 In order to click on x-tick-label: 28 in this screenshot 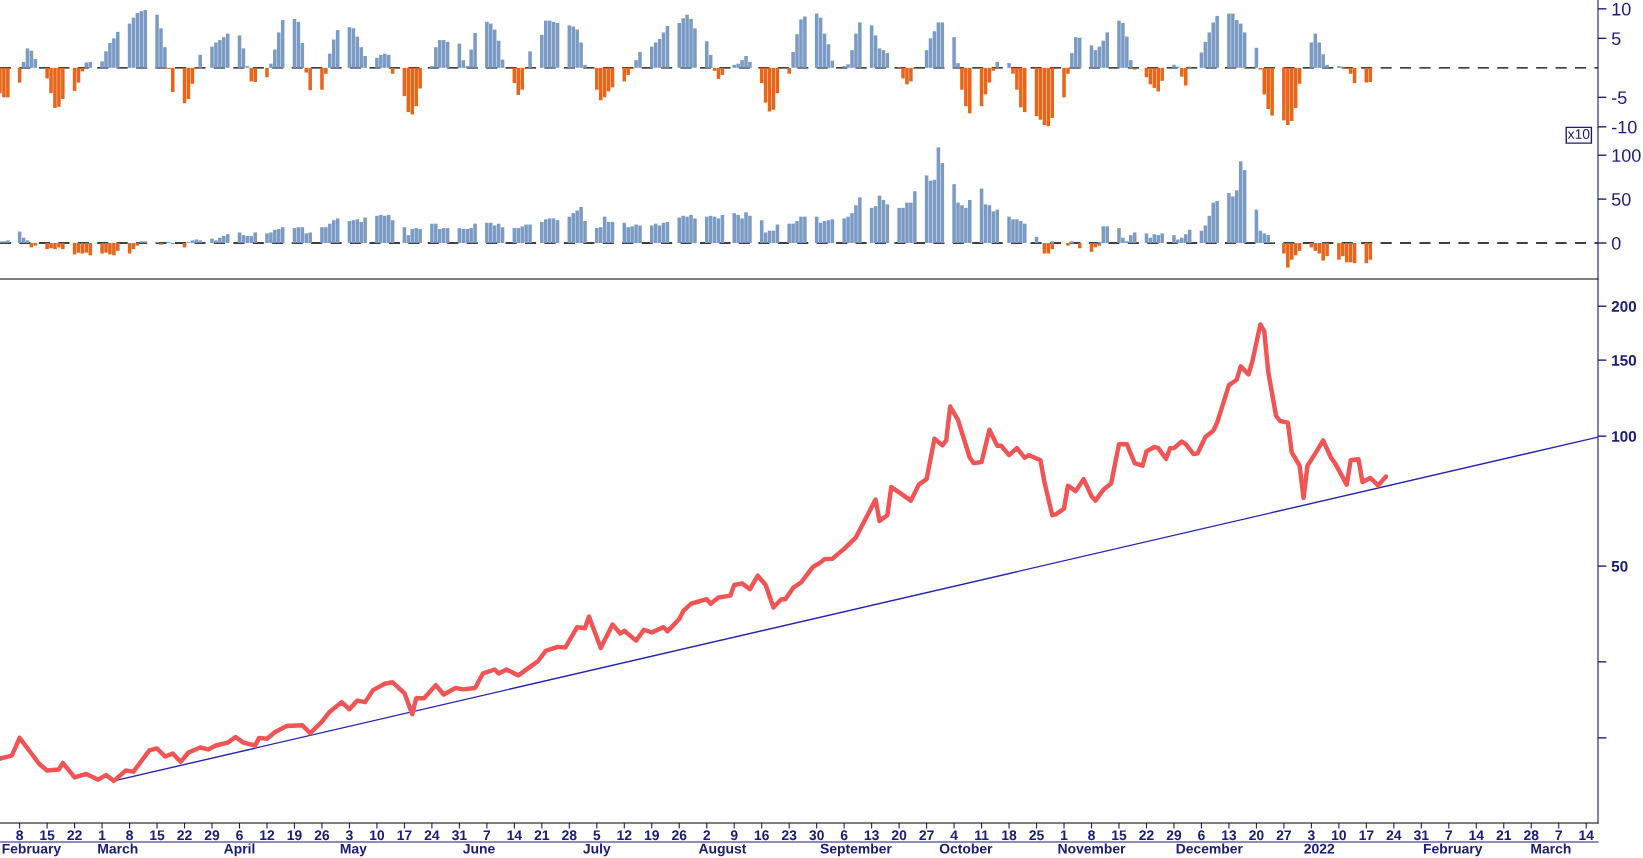, I will do `click(569, 835)`.